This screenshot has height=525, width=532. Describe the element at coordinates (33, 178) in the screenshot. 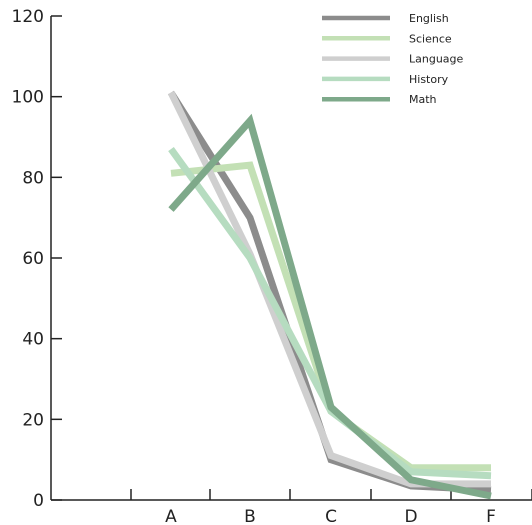

I see `y-tick-label: 80` at that location.